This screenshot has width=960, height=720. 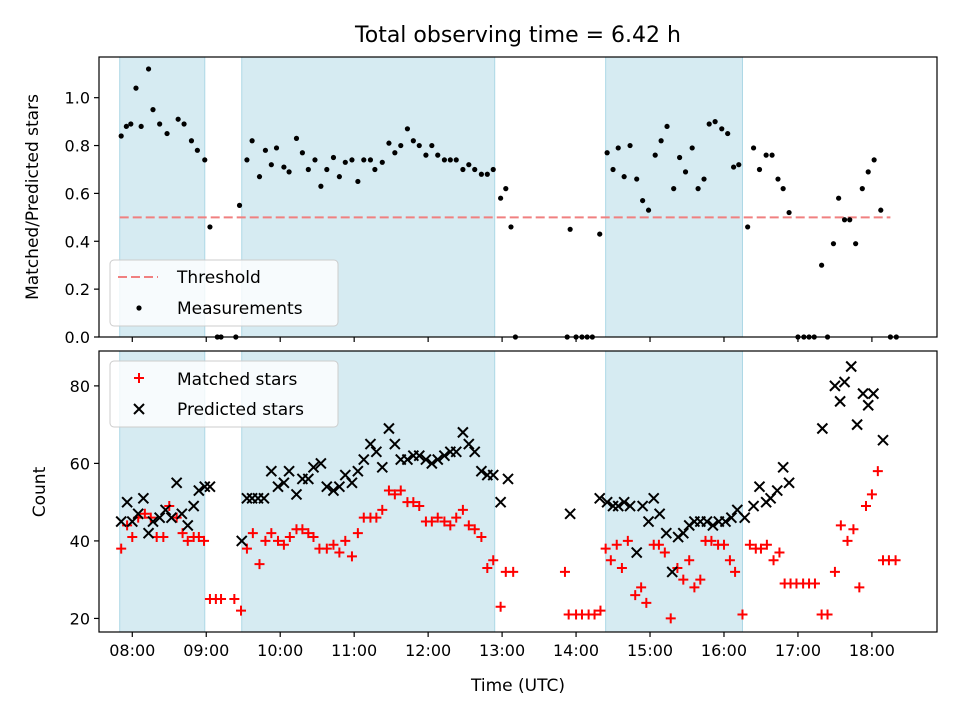 I want to click on x-tick-label: 18:00, so click(x=872, y=650).